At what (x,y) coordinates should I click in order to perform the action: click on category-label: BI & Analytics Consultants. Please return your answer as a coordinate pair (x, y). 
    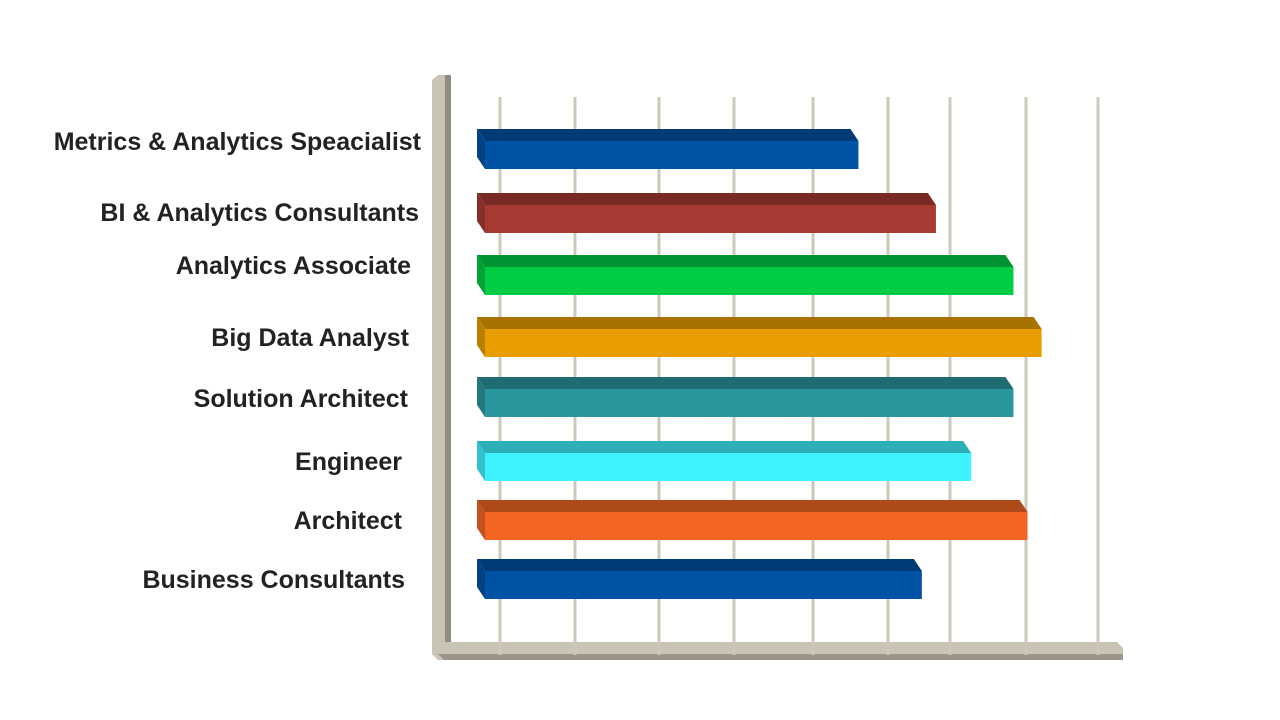
    Looking at the image, I should click on (259, 213).